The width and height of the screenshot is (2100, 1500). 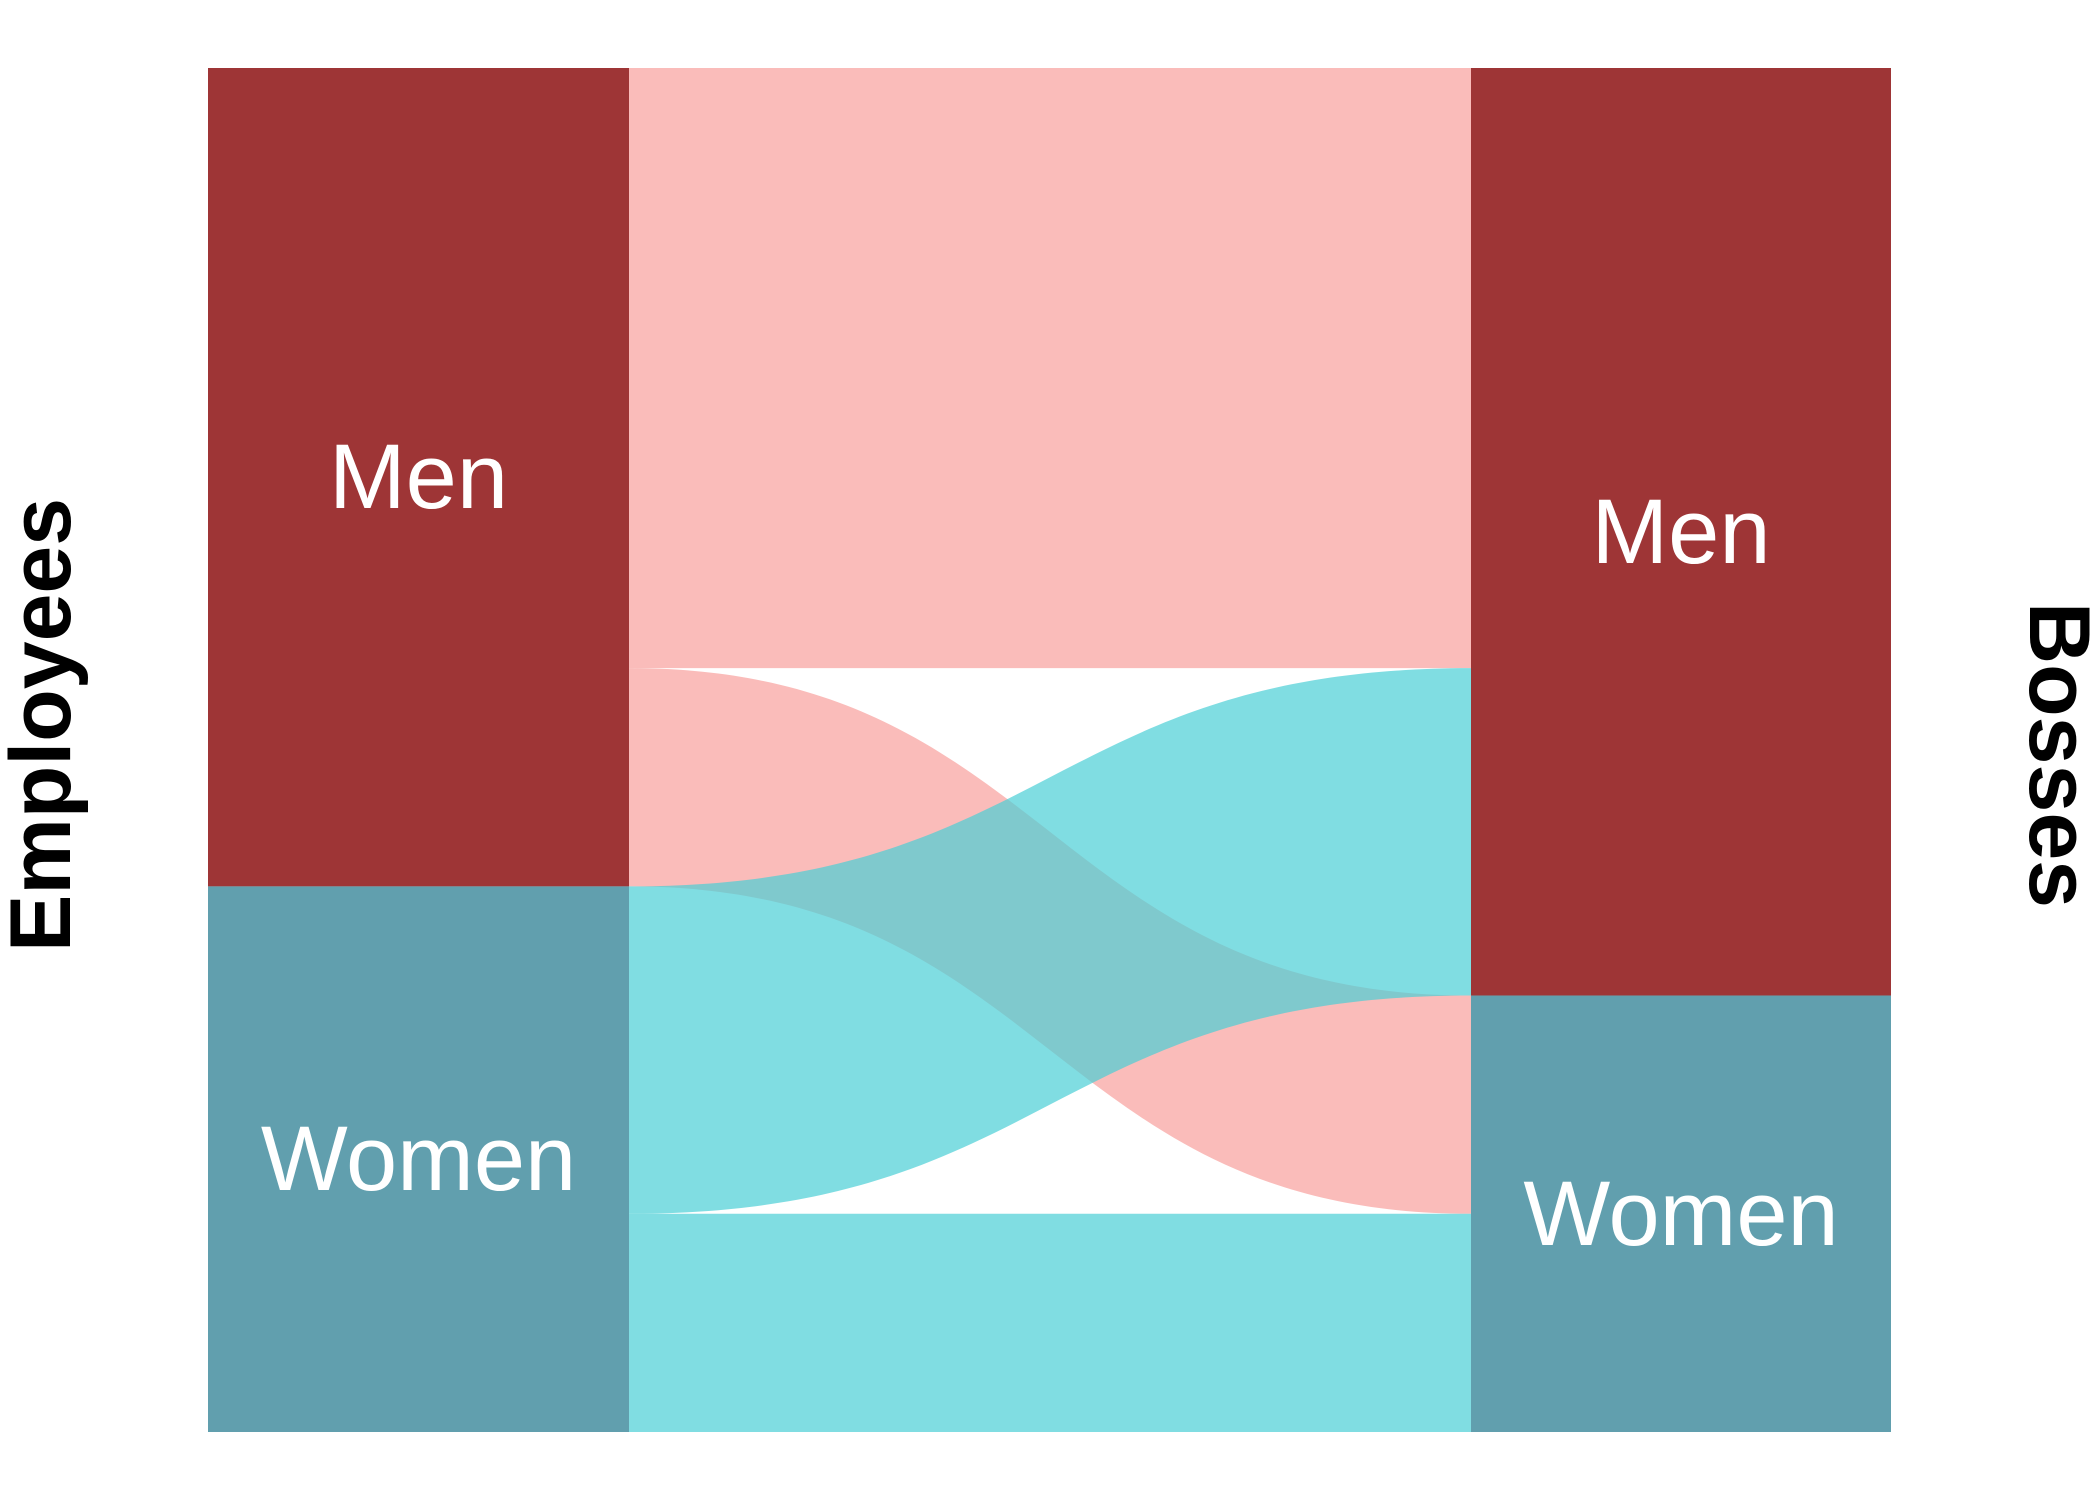 I want to click on flow-women-to-women, so click(x=1050, y=1322).